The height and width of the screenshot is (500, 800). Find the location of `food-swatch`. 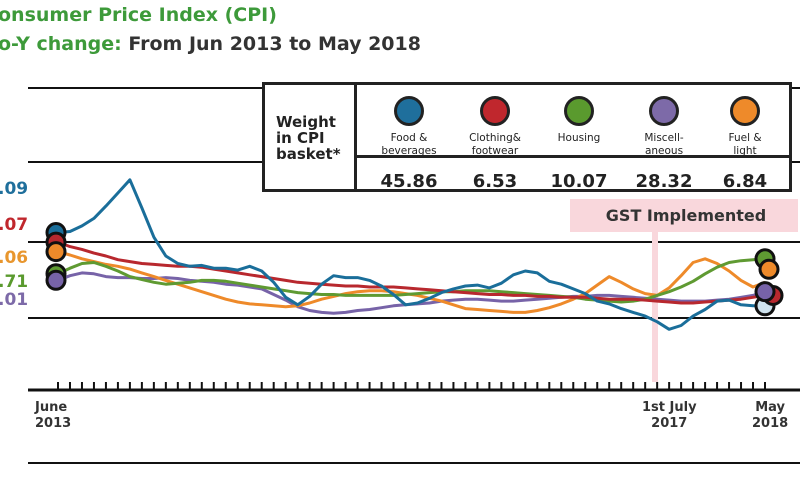

food-swatch is located at coordinates (409, 111).